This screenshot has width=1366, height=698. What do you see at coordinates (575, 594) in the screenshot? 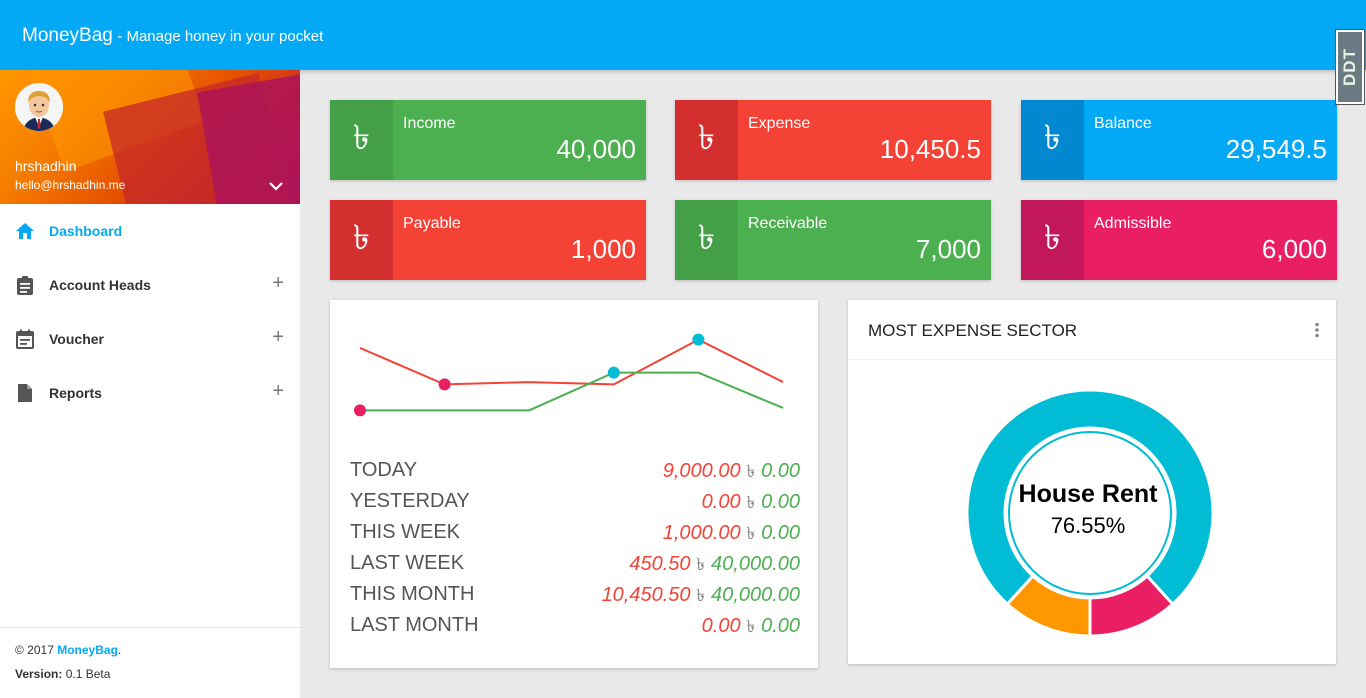
I see `summary-row-this-month: THIS MONTH 10,450.50 ৳ 40,000.00` at bounding box center [575, 594].